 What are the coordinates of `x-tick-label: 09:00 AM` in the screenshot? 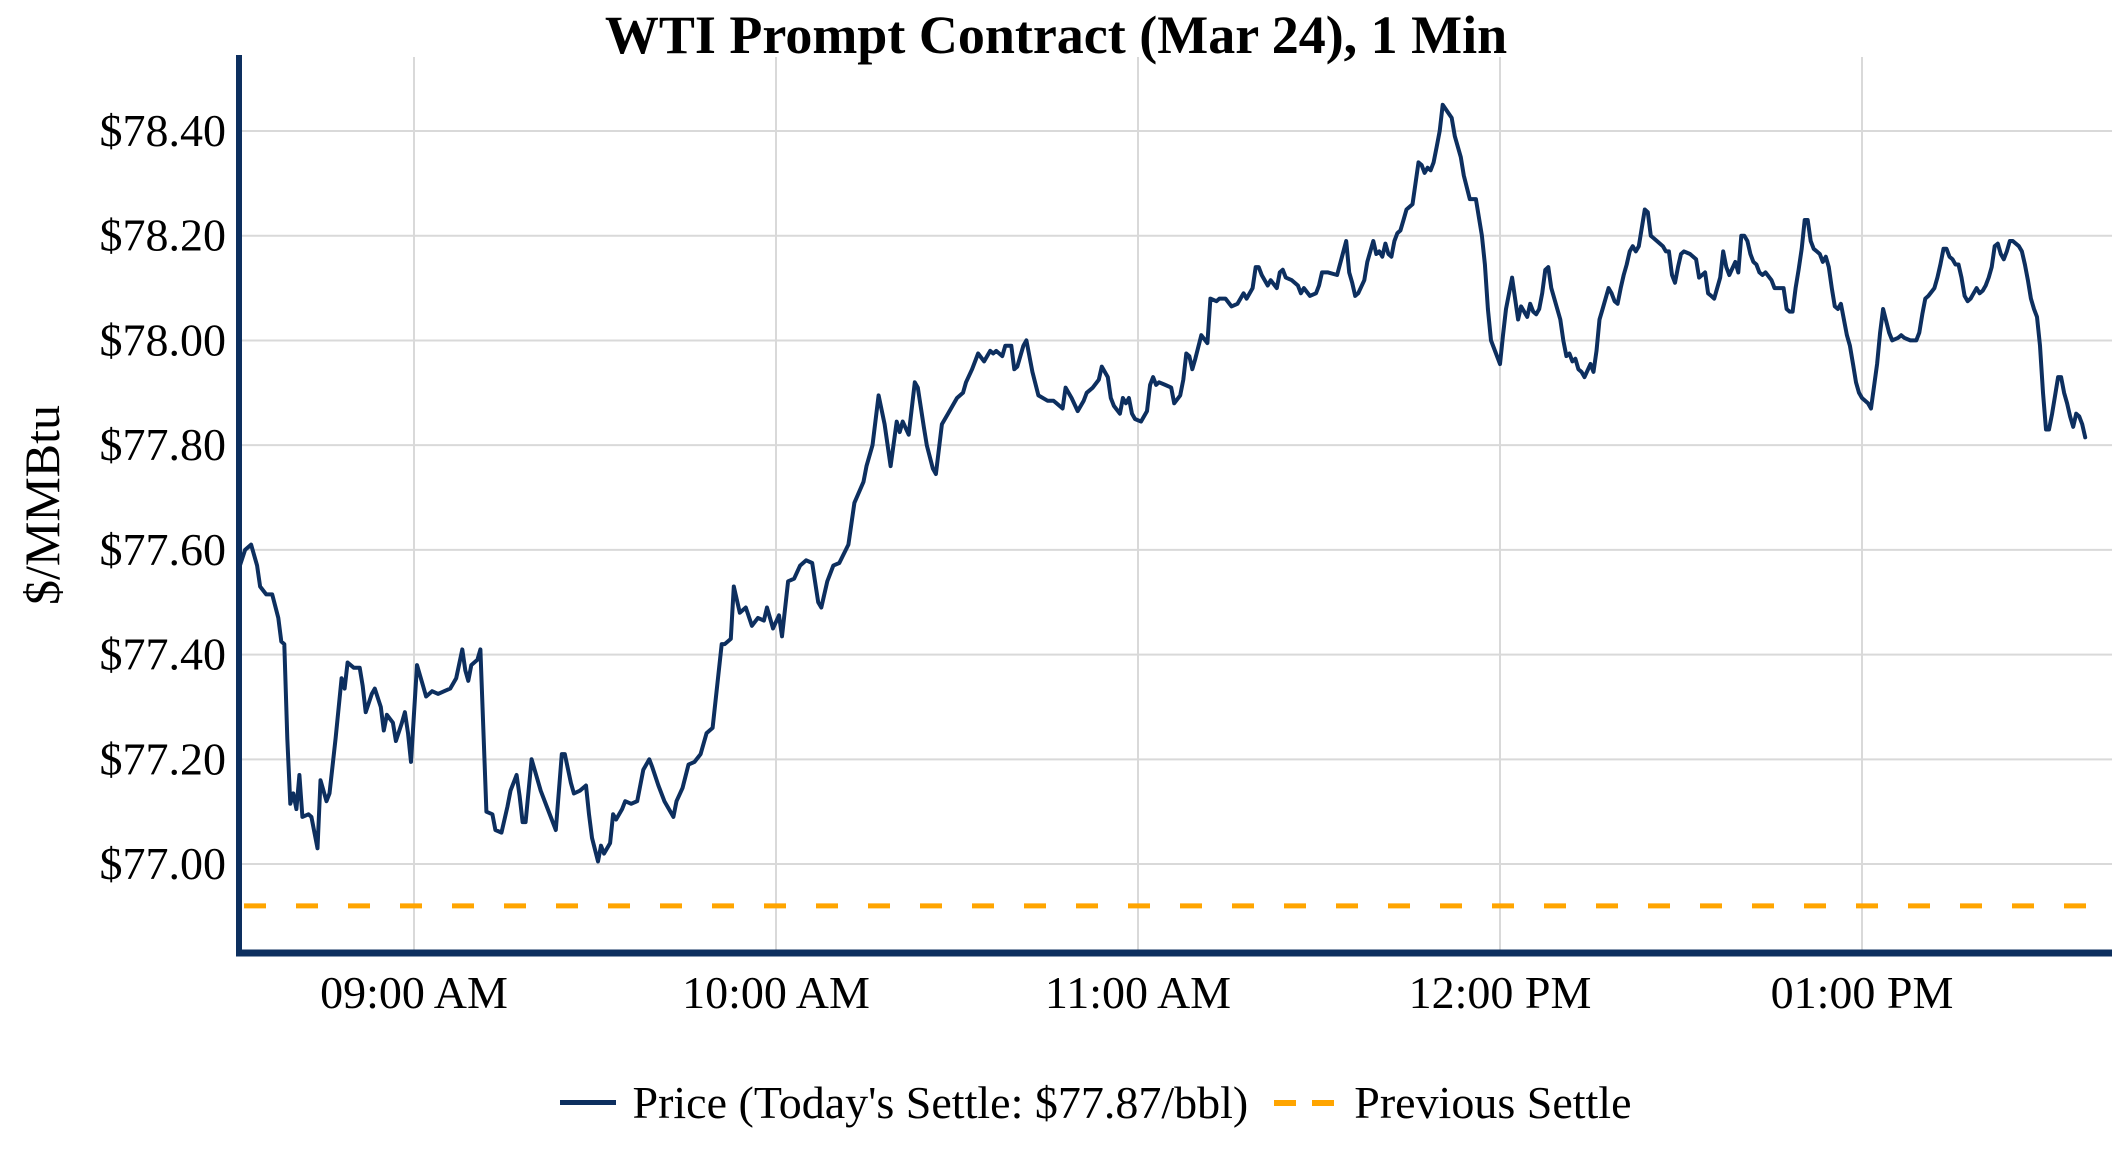 It's located at (414, 992).